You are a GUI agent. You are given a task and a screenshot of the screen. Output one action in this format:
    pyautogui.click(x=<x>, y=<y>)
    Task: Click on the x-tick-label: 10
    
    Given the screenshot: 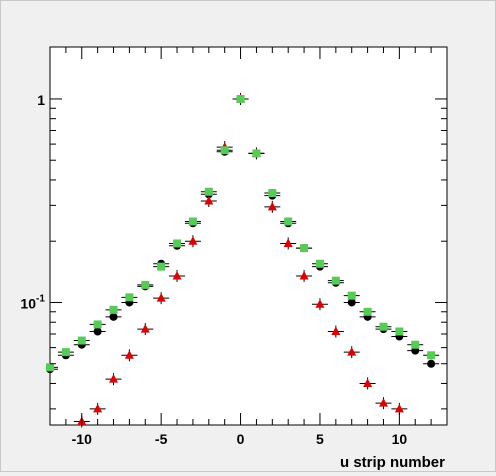 What is the action you would take?
    pyautogui.click(x=400, y=439)
    